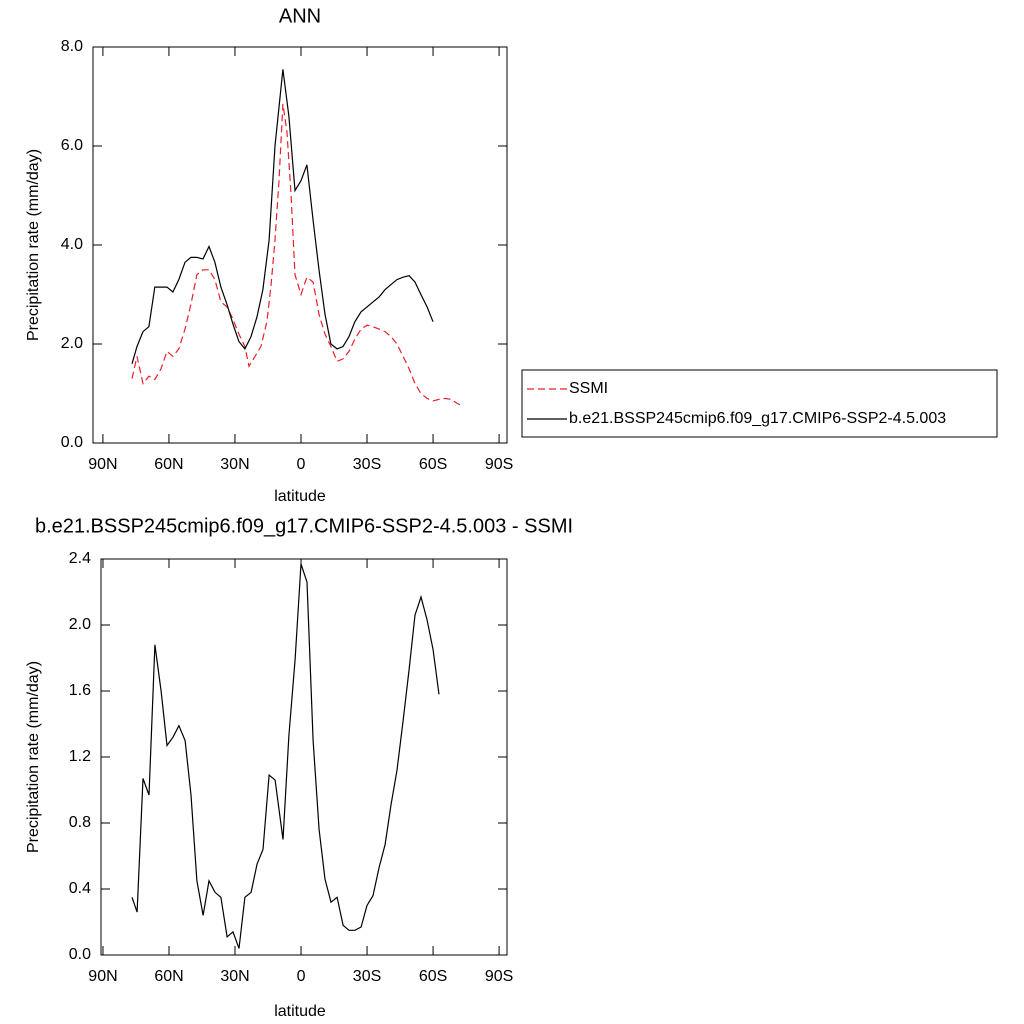 The image size is (1024, 1024). I want to click on y-tick-label: 8.0, so click(72, 46).